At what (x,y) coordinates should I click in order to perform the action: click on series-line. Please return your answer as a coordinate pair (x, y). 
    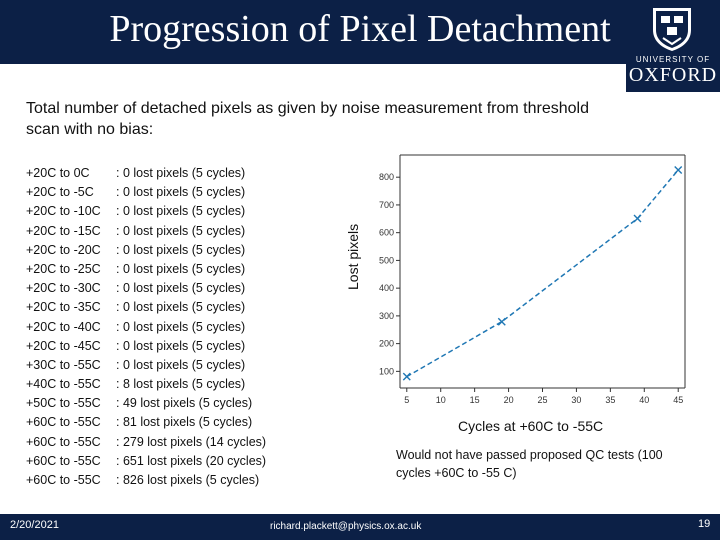
    Looking at the image, I should click on (542, 273).